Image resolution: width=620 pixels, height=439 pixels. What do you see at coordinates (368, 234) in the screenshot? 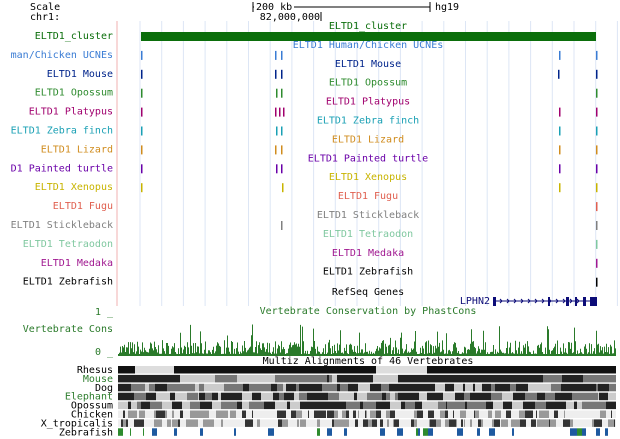
I see `track-title: ELTD1 Tetraodon` at bounding box center [368, 234].